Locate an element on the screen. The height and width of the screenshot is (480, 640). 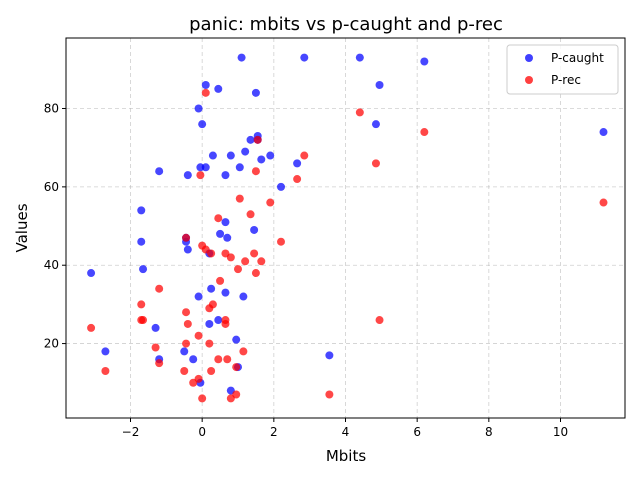
y-axis-label: Values is located at coordinates (22, 227).